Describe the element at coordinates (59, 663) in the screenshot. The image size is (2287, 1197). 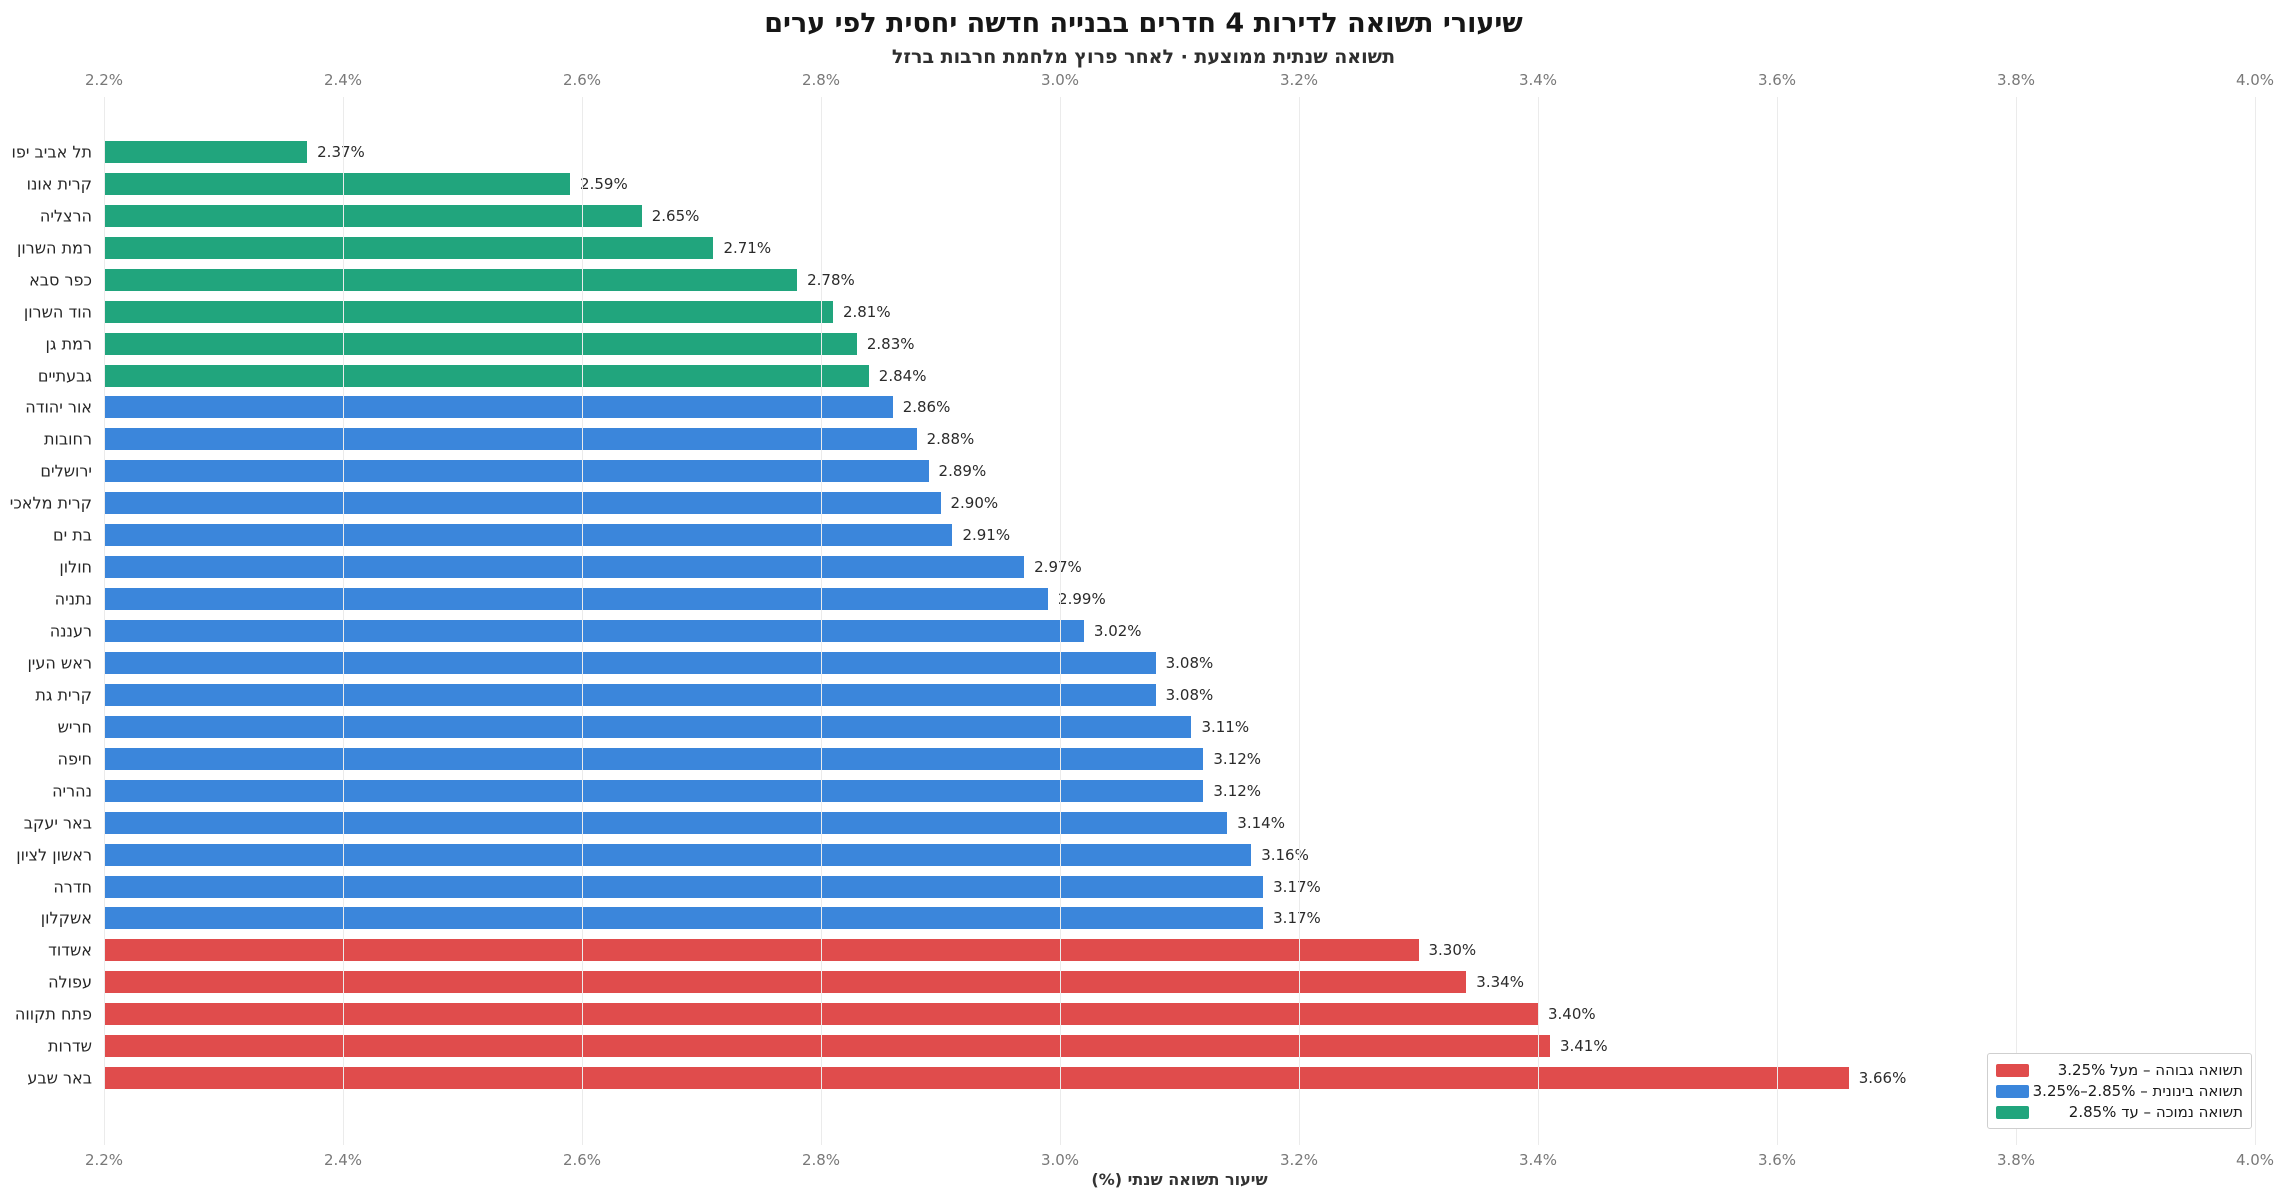
I see `city-label: ראש העין` at that location.